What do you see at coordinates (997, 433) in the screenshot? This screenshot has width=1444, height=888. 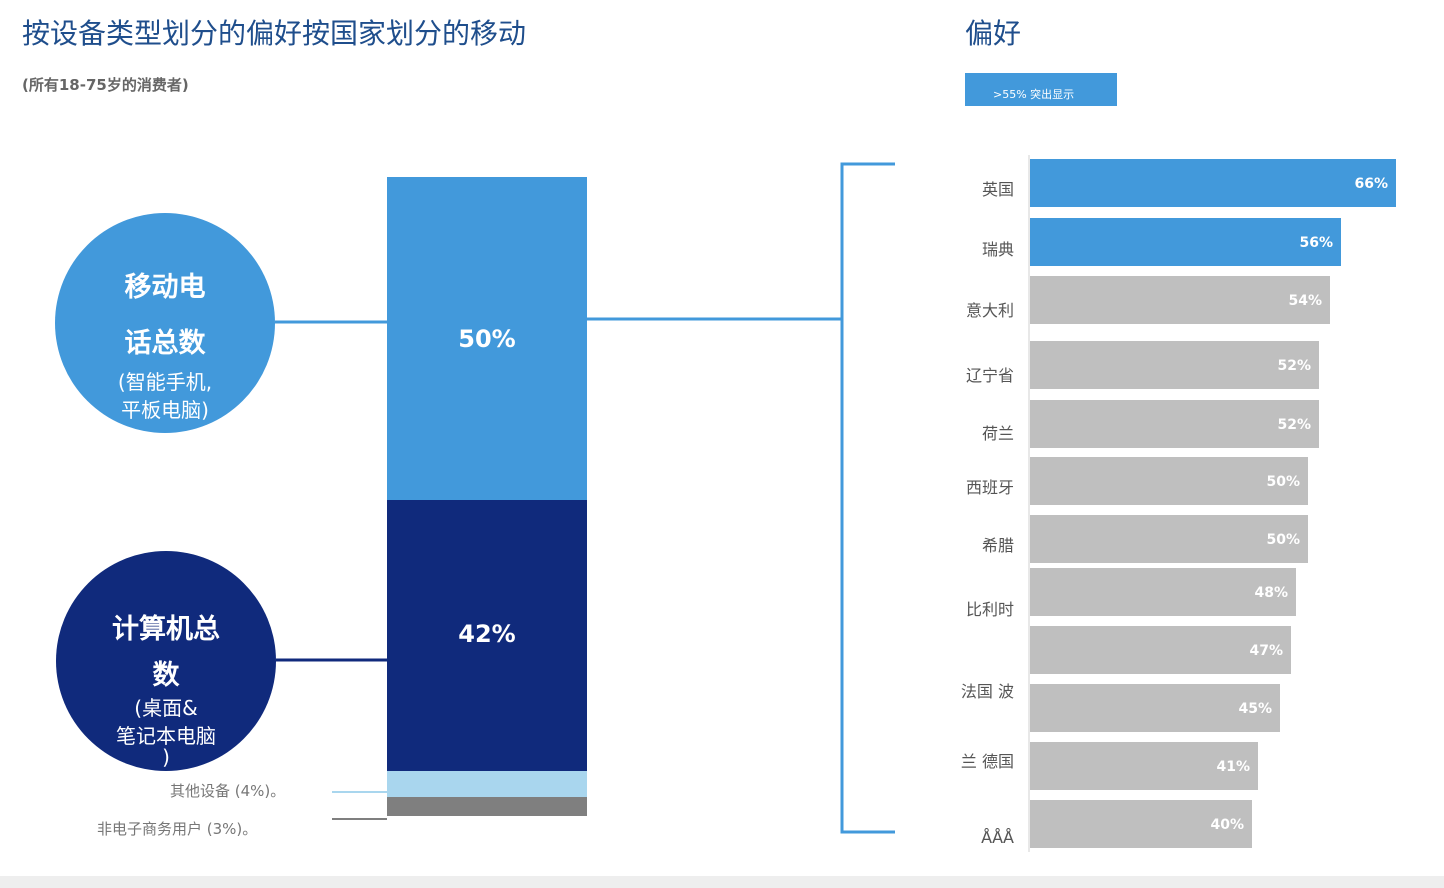 I see `country-label: 荷兰` at bounding box center [997, 433].